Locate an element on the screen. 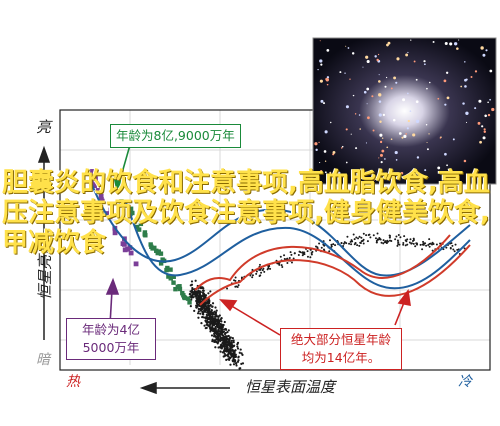  y-top-label: 亮 is located at coordinates (44, 127).